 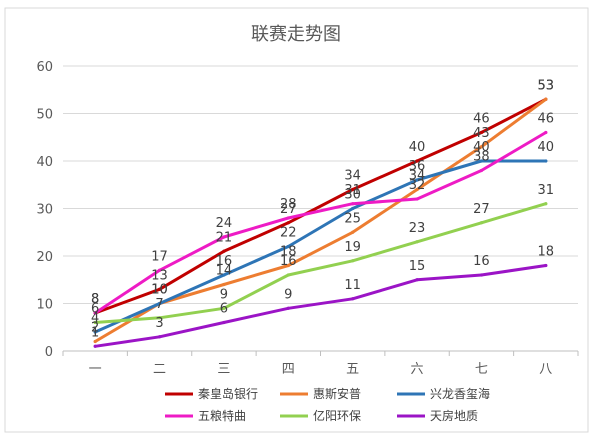 I want to click on data-label: 6, so click(x=95, y=309).